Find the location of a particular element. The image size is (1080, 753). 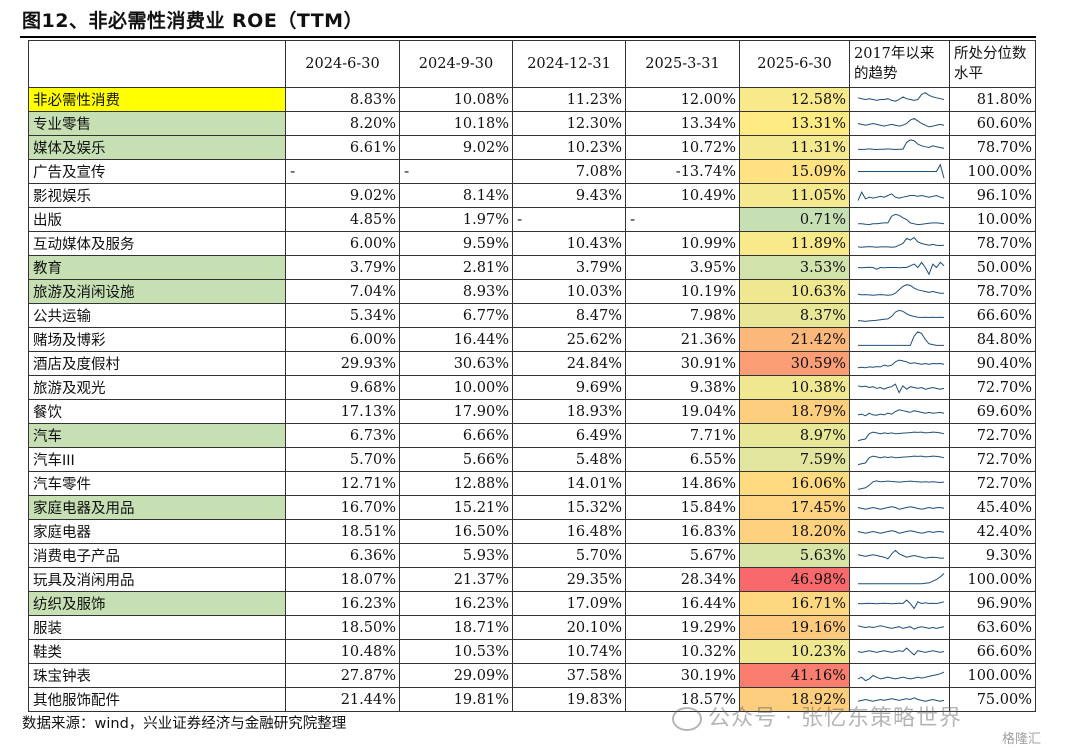

table-row: 赌场及博彩 6.00% 16.44% 25.62% 21.36% 21.42% 84.80% is located at coordinates (532, 339).